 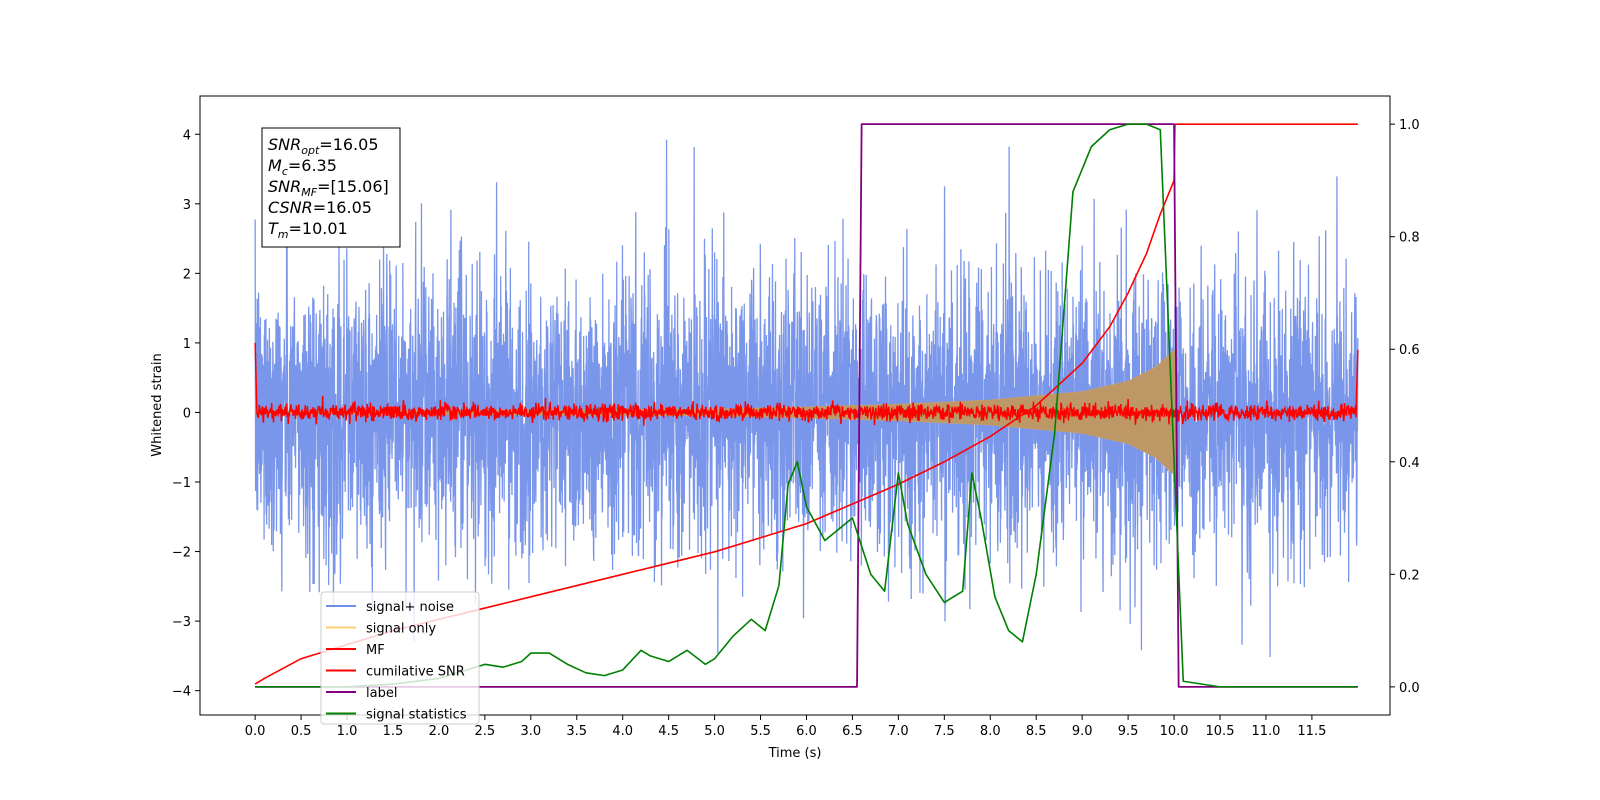 I want to click on y-tick-label: 0, so click(x=187, y=413).